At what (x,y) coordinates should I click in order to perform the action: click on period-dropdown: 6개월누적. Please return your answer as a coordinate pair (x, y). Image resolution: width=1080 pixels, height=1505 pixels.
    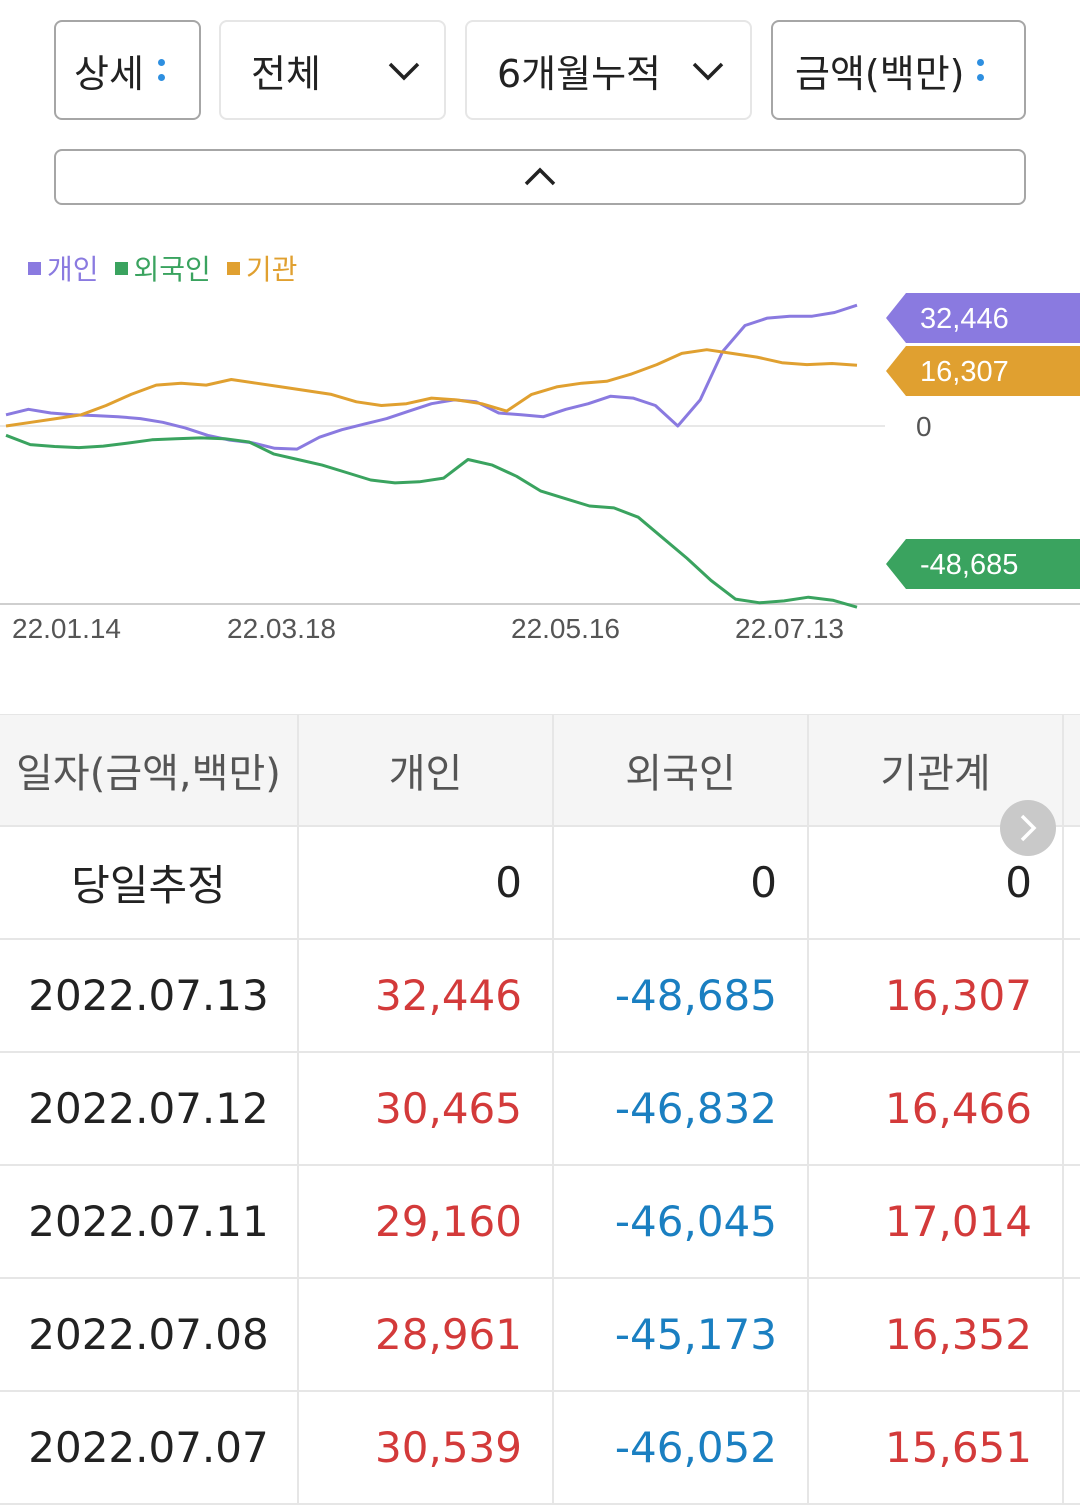
    Looking at the image, I should click on (608, 70).